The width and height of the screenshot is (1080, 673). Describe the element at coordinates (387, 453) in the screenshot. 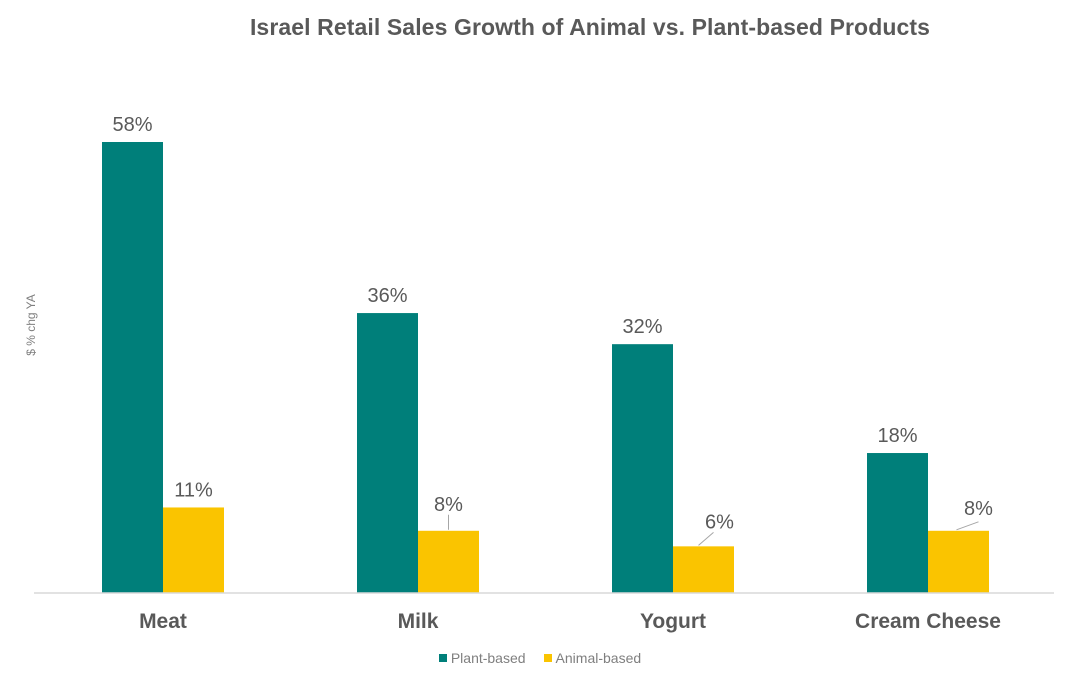

I see `bar-plant-based-milk` at that location.